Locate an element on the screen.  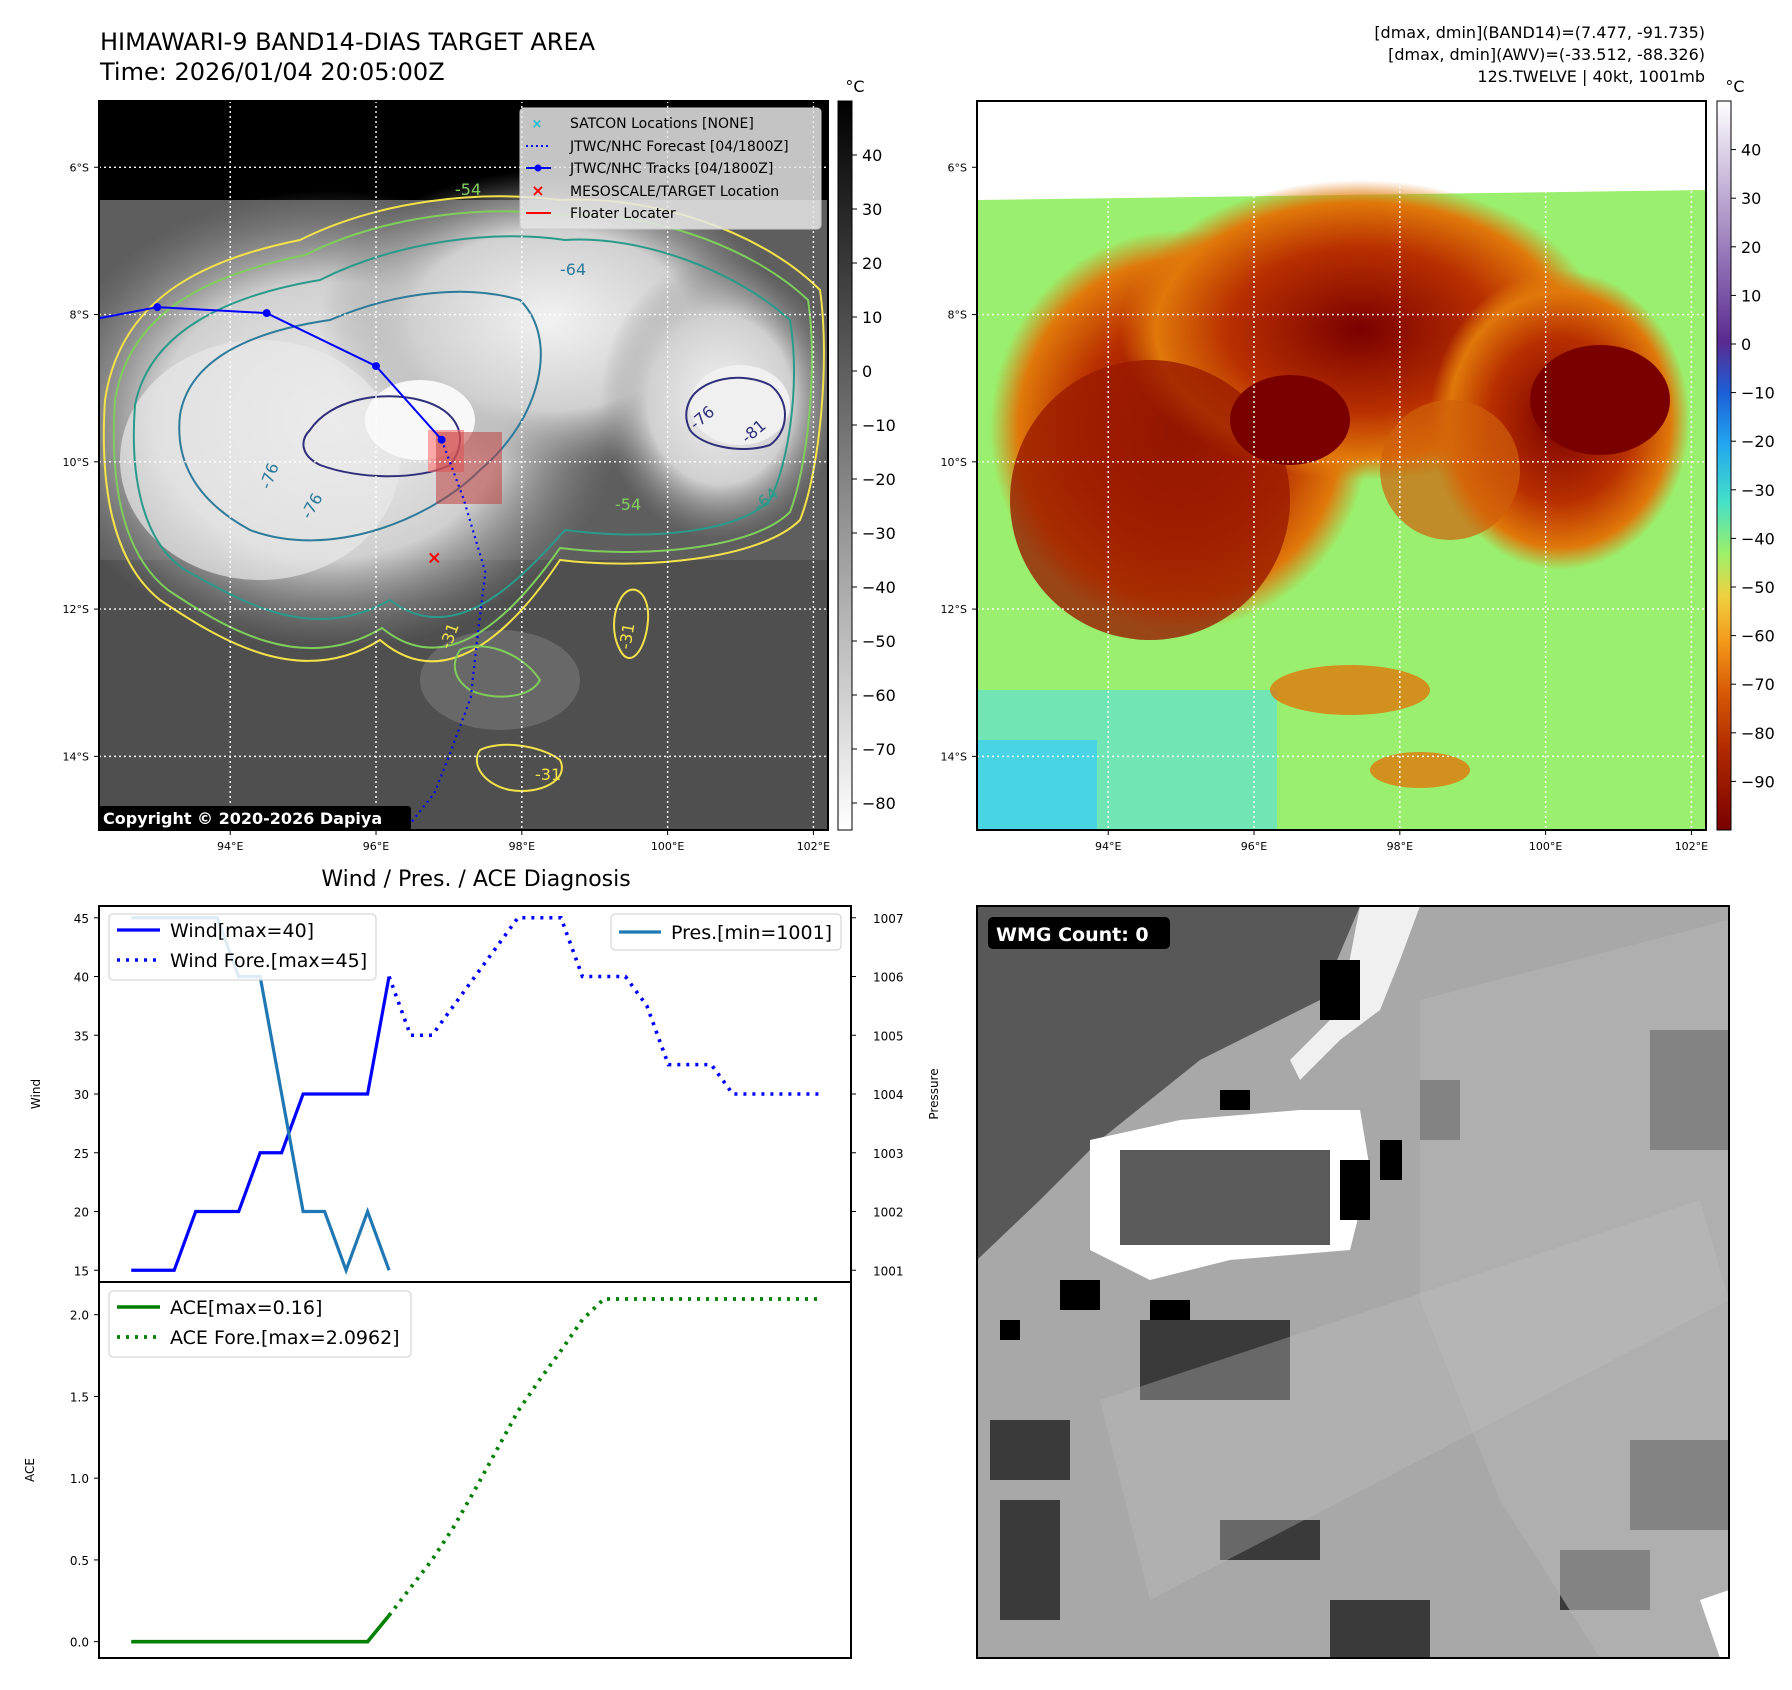
ace-series-line is located at coordinates (261, 1629).